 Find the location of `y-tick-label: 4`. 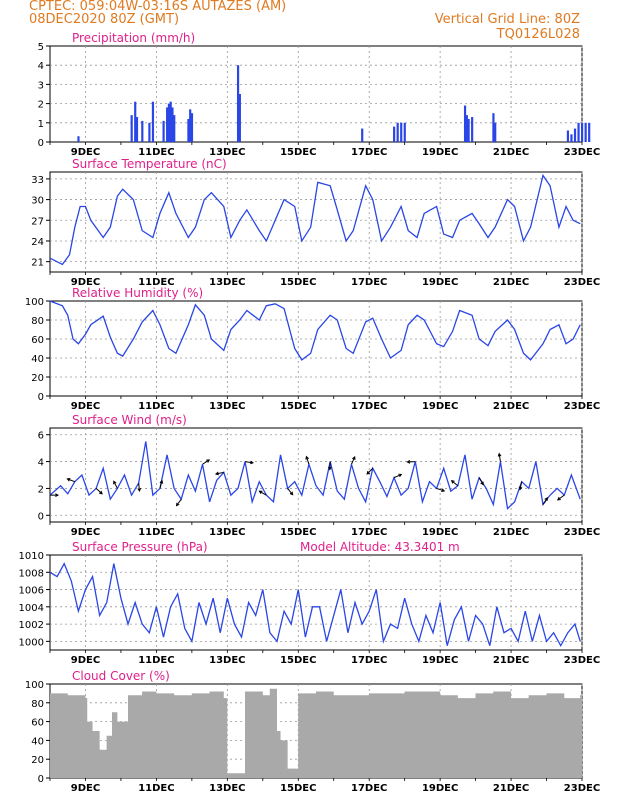

y-tick-label: 4 is located at coordinates (41, 463).